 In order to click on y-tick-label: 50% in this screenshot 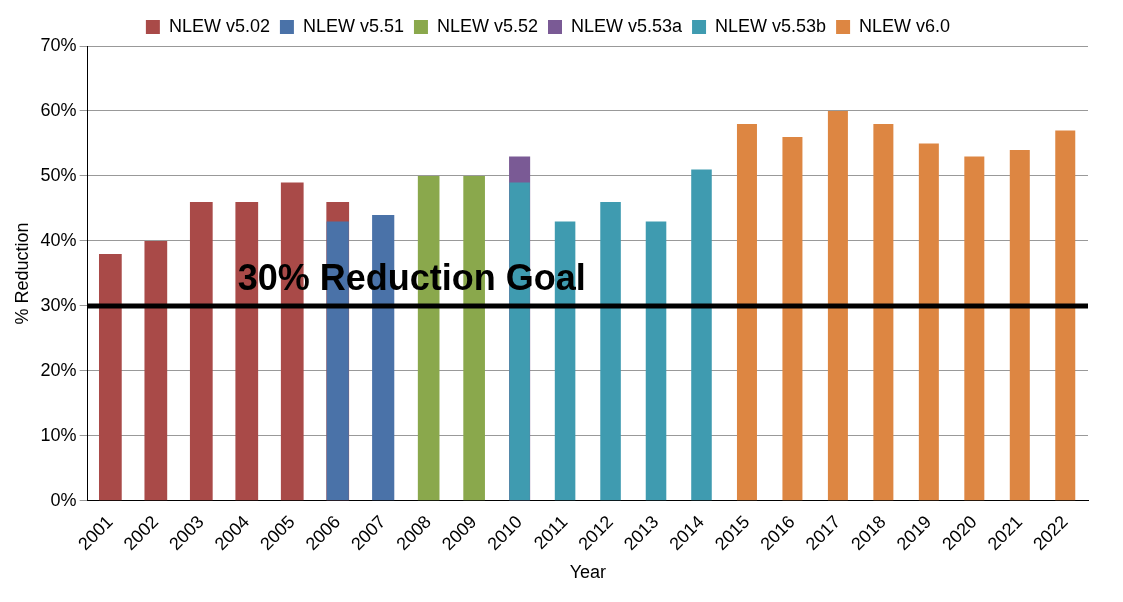, I will do `click(58, 174)`.